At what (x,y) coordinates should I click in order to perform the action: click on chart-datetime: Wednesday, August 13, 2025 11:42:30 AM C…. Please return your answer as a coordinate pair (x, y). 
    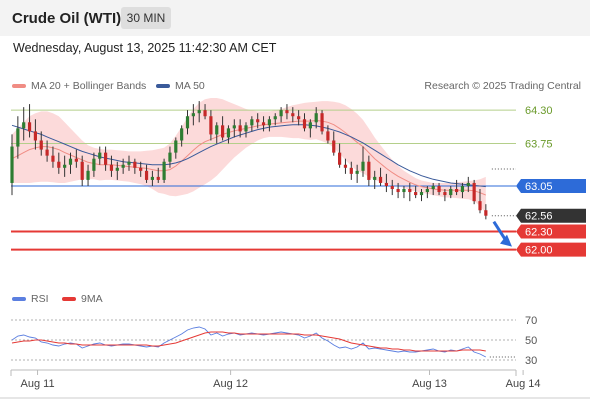
    Looking at the image, I should click on (145, 48).